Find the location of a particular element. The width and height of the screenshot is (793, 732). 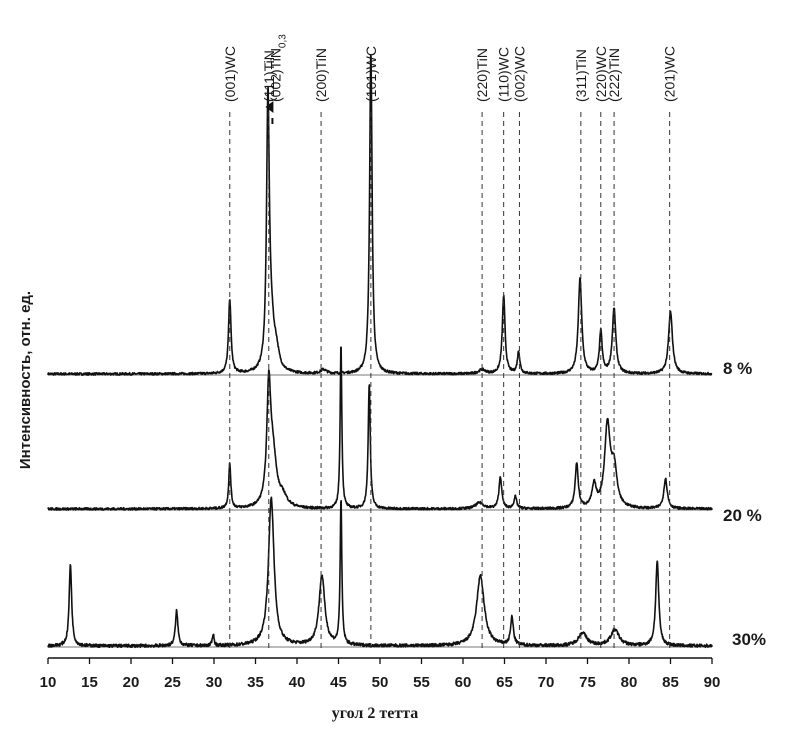

x-tick-label: 50 is located at coordinates (380, 682).